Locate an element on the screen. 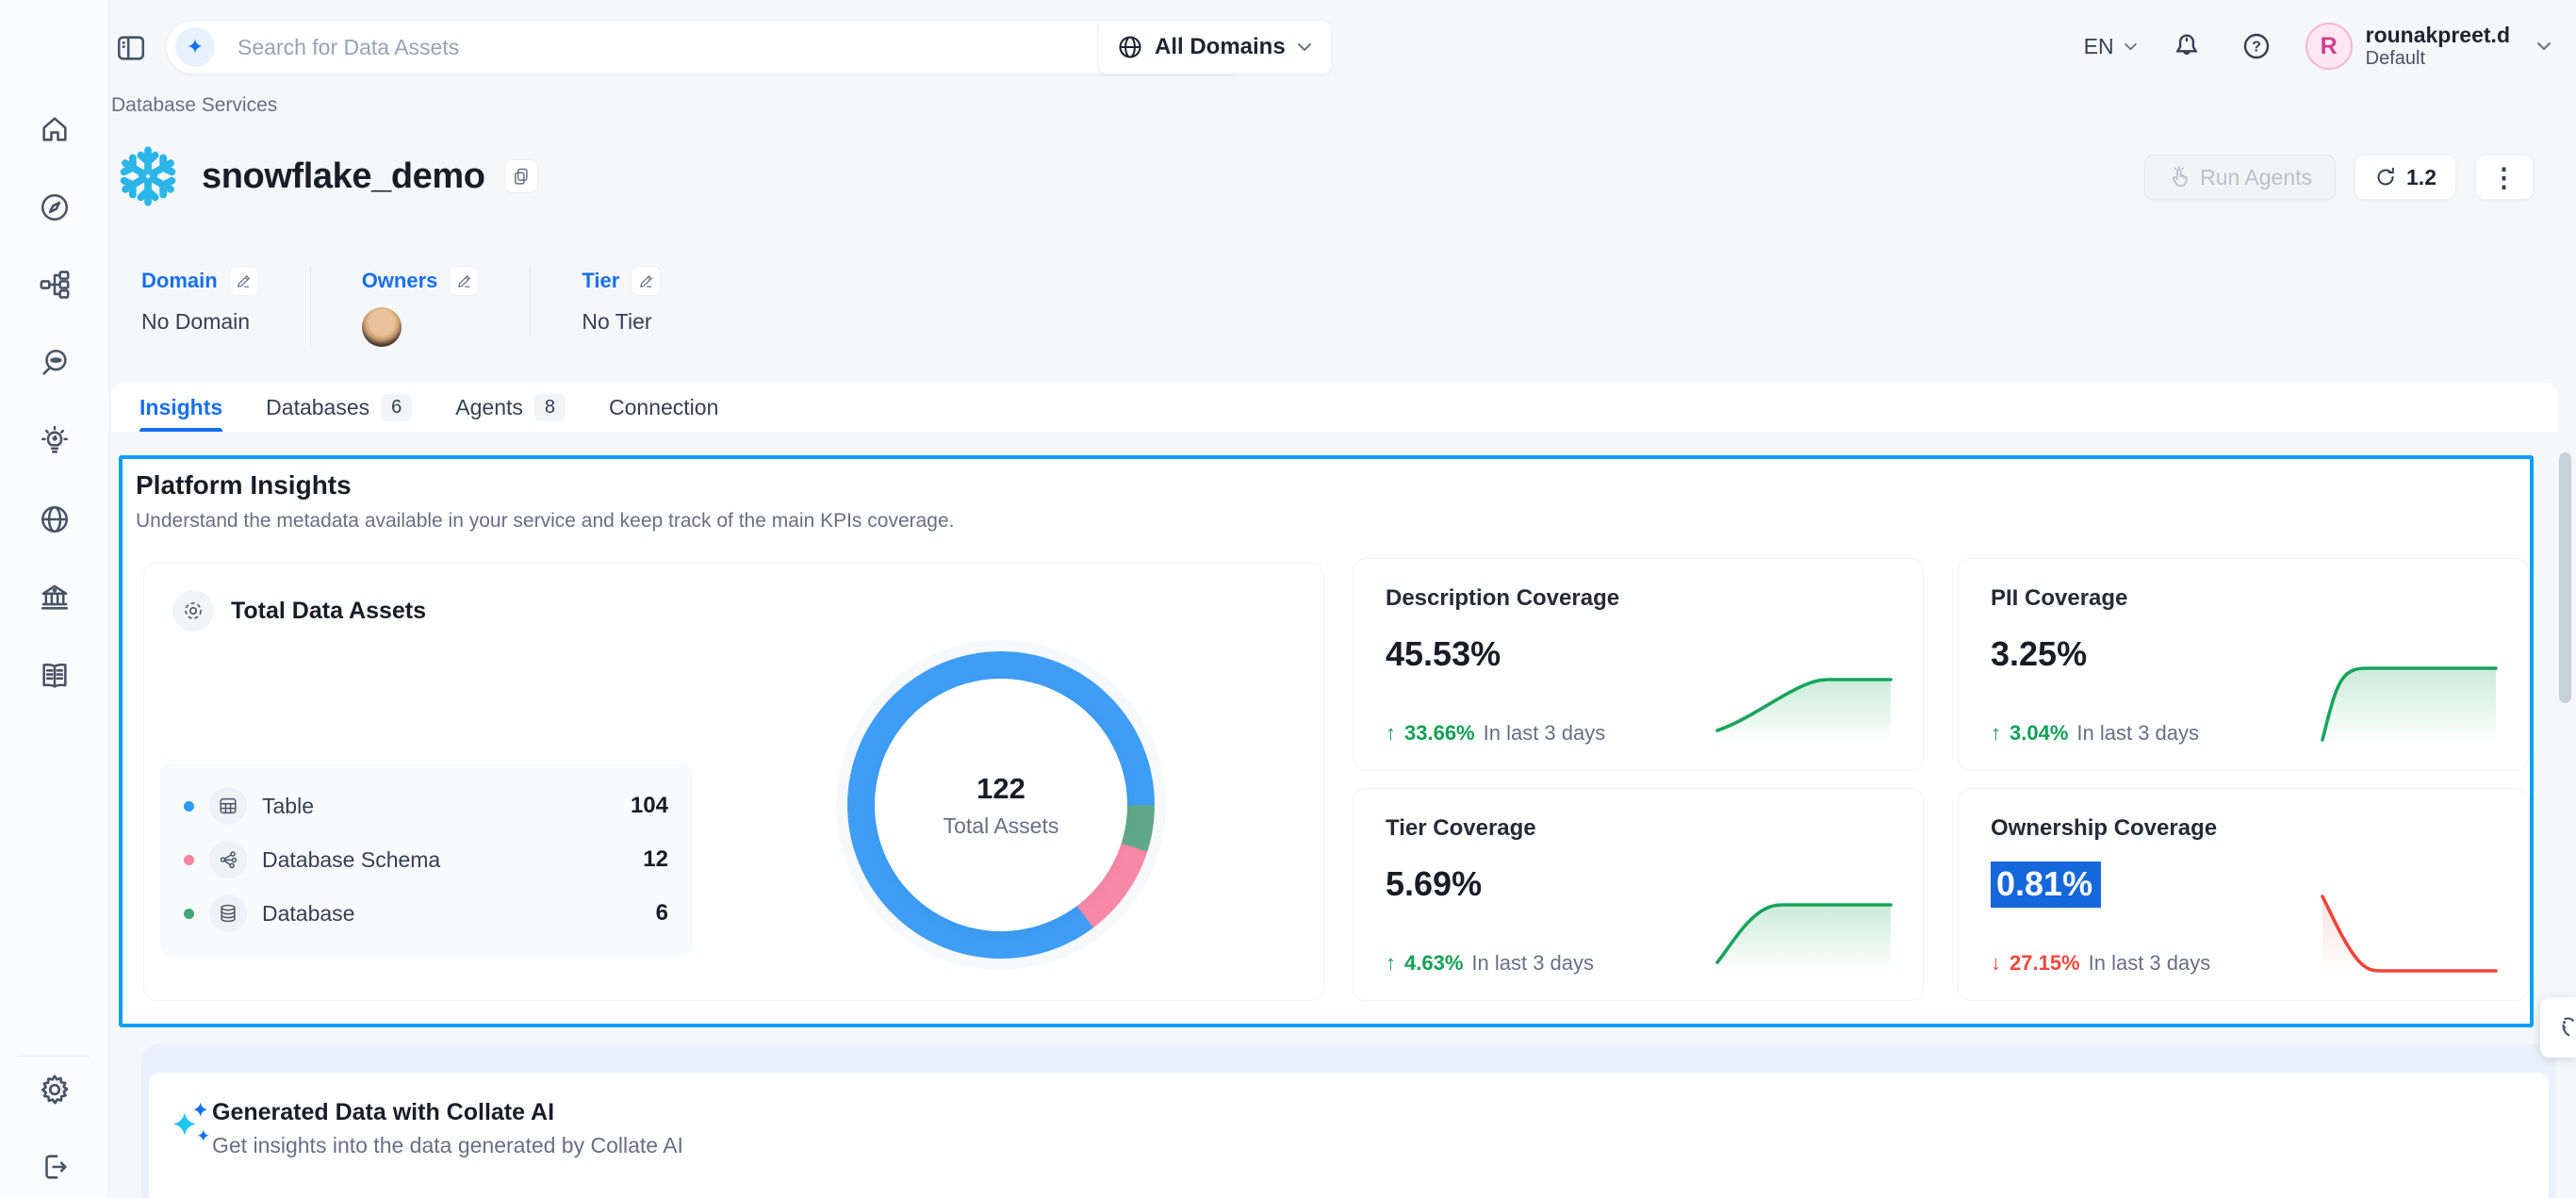 The height and width of the screenshot is (1198, 2576). globe-icon is located at coordinates (1130, 47).